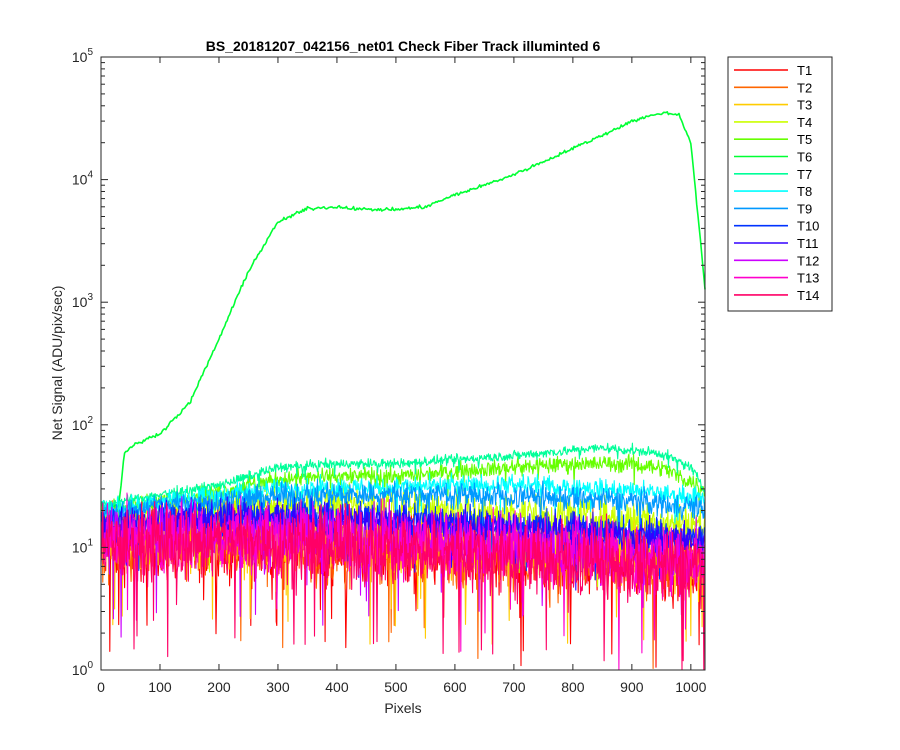 This screenshot has height=750, width=900. What do you see at coordinates (808, 260) in the screenshot?
I see `legend-label-t12: T12` at bounding box center [808, 260].